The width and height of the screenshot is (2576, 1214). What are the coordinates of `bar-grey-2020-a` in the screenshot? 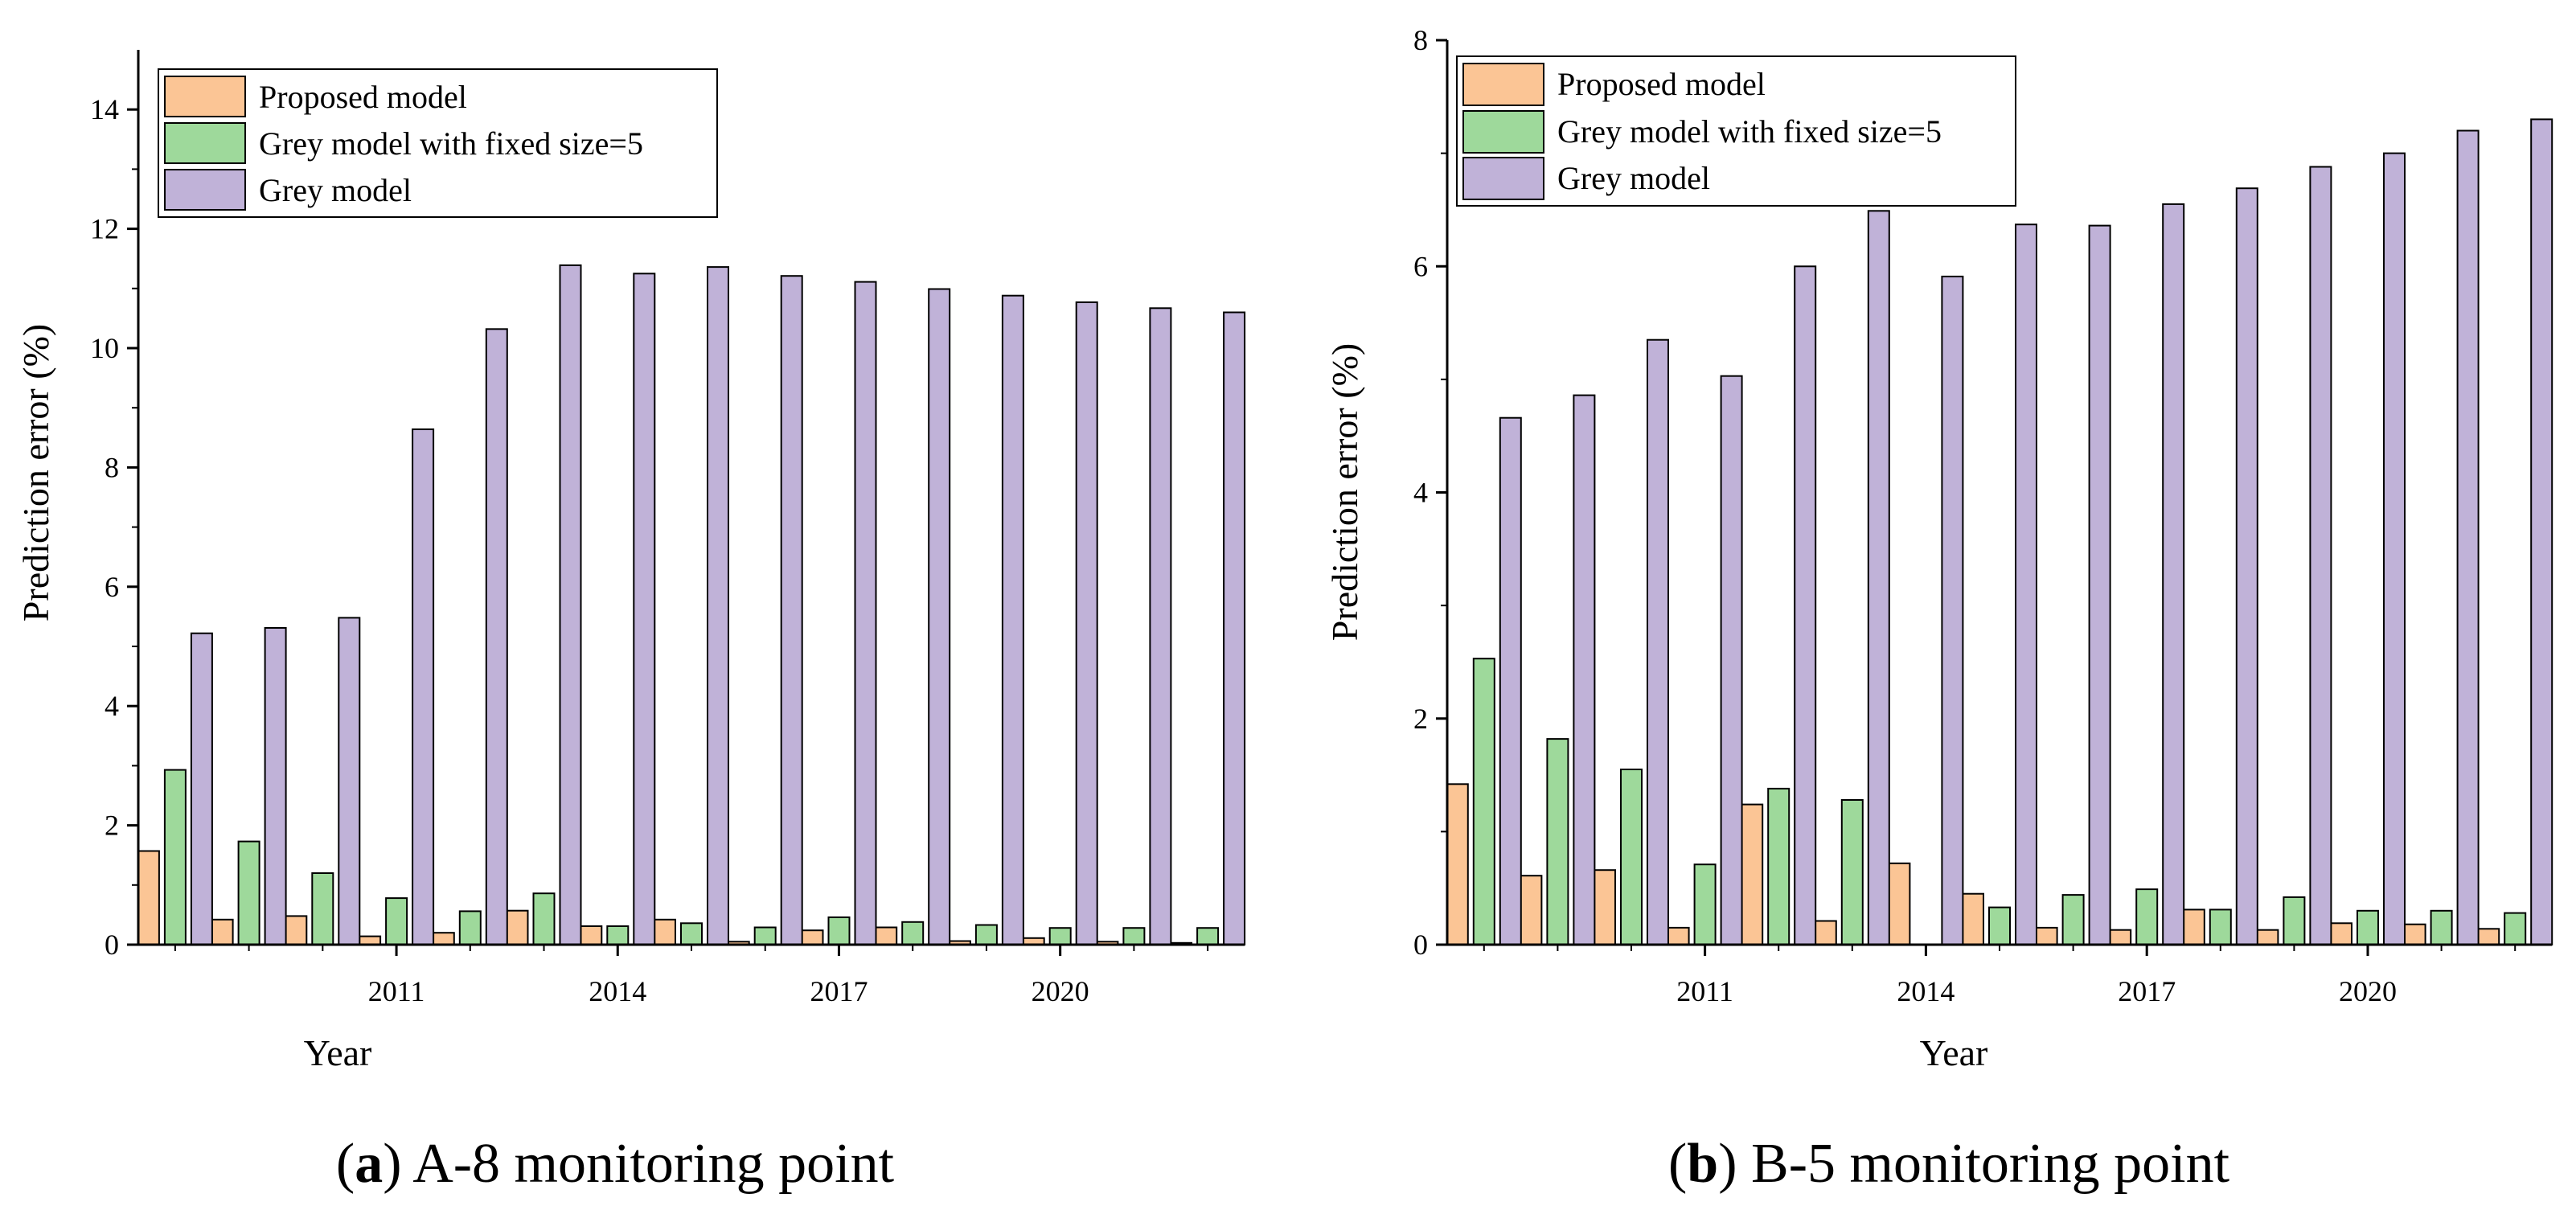 It's located at (1086, 623).